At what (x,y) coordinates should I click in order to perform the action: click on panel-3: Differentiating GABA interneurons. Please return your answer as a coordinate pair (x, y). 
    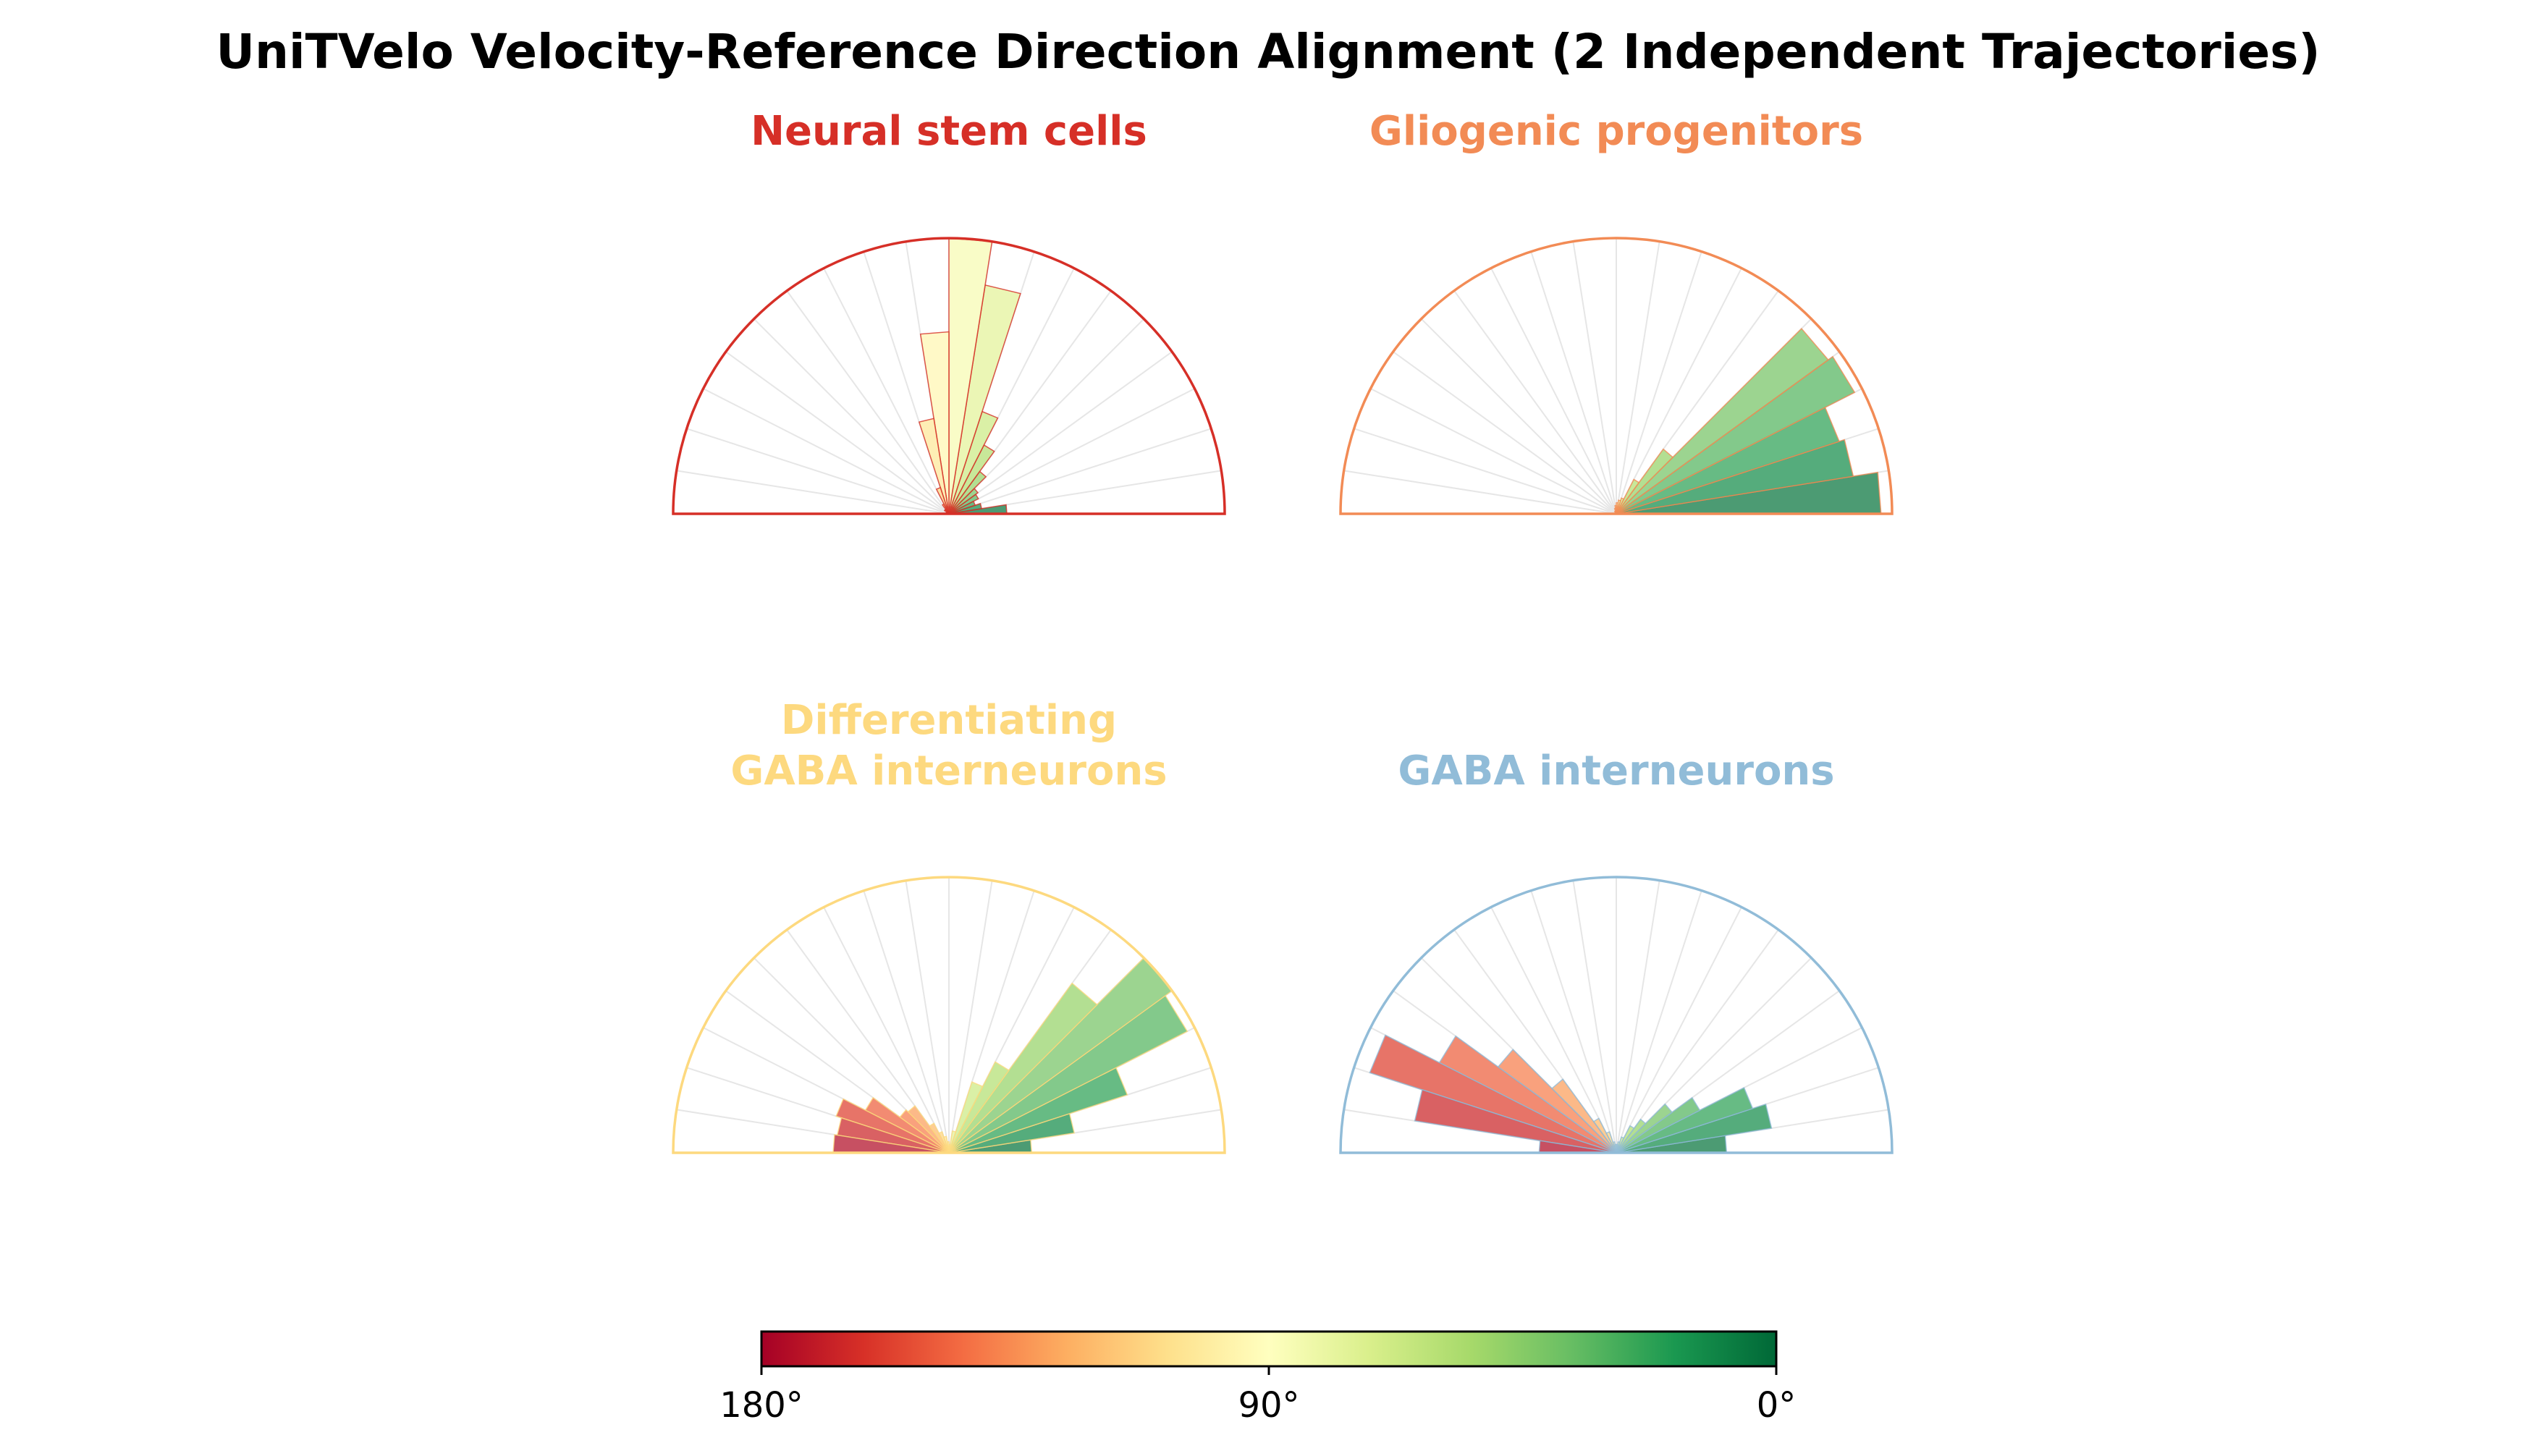
    Looking at the image, I should click on (949, 926).